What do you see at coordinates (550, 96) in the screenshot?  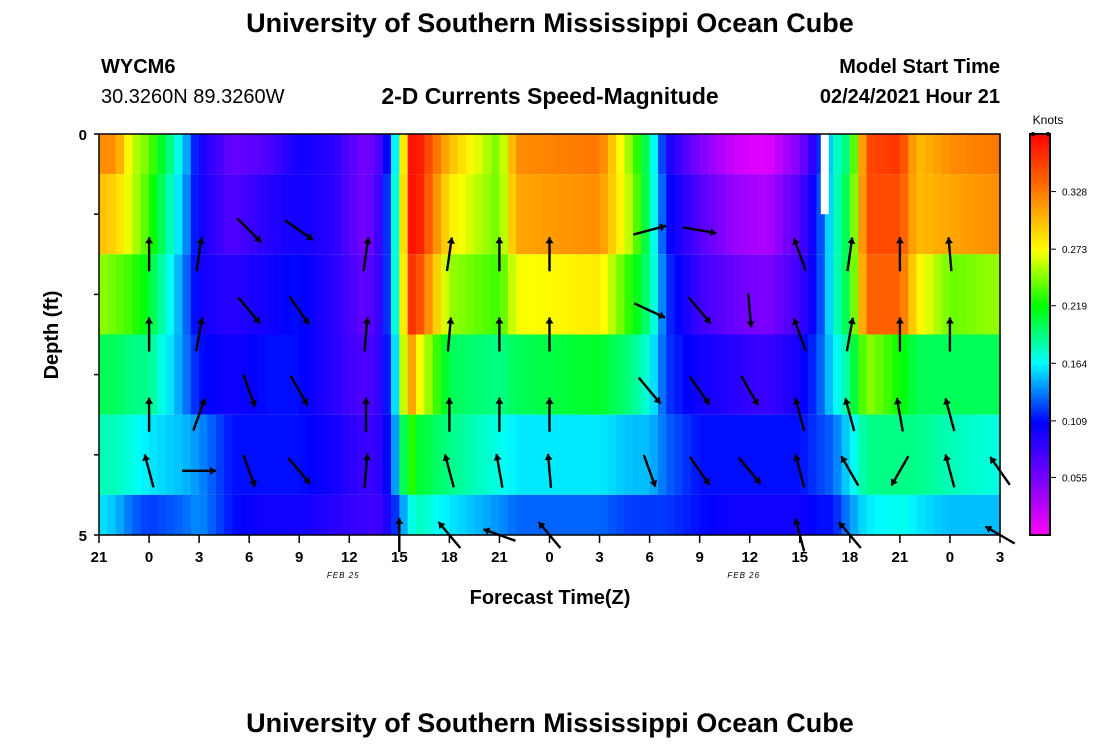 I see `chart-subtitle: 2-D Currents Speed-Magnitude` at bounding box center [550, 96].